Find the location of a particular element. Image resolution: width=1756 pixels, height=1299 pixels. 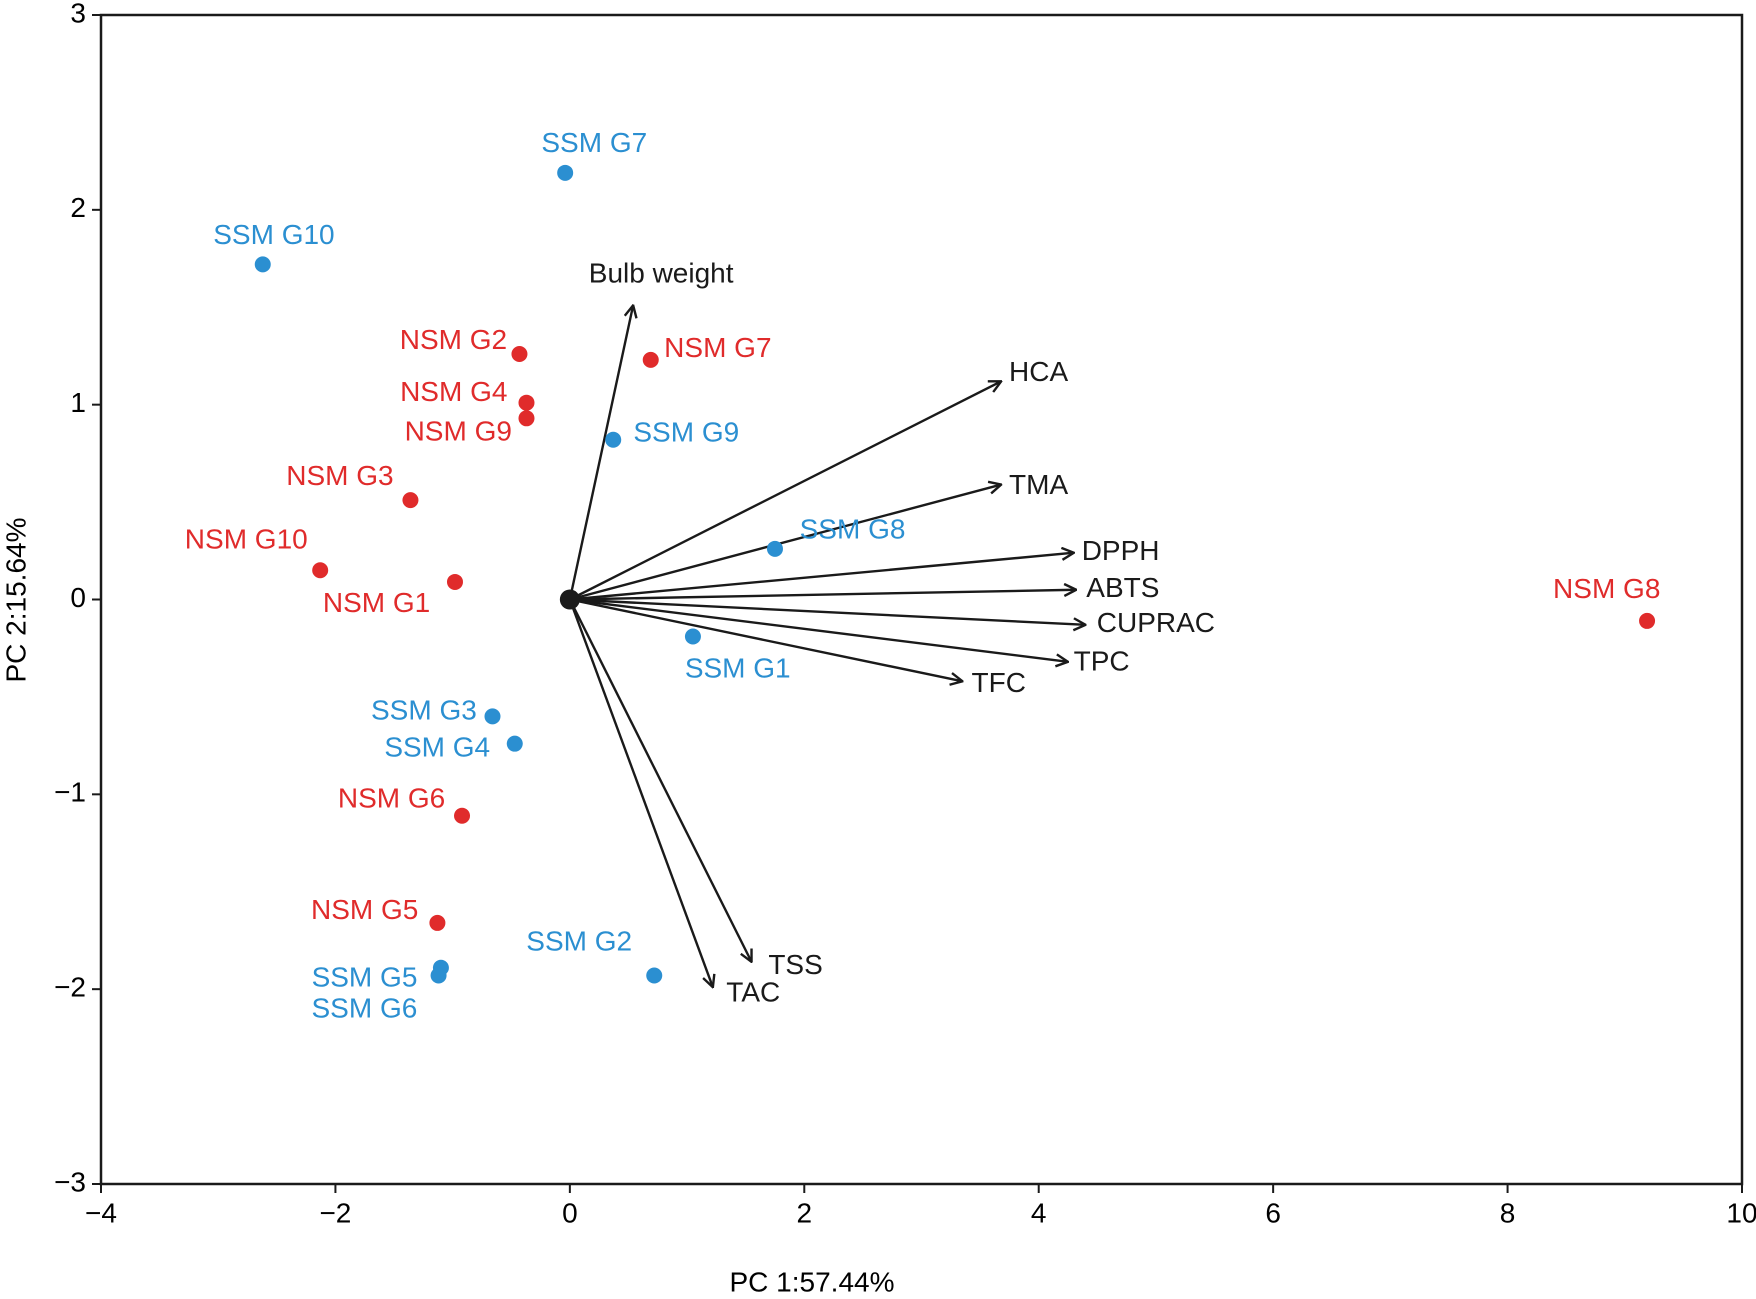

point-label: SSM G7 is located at coordinates (594, 142).